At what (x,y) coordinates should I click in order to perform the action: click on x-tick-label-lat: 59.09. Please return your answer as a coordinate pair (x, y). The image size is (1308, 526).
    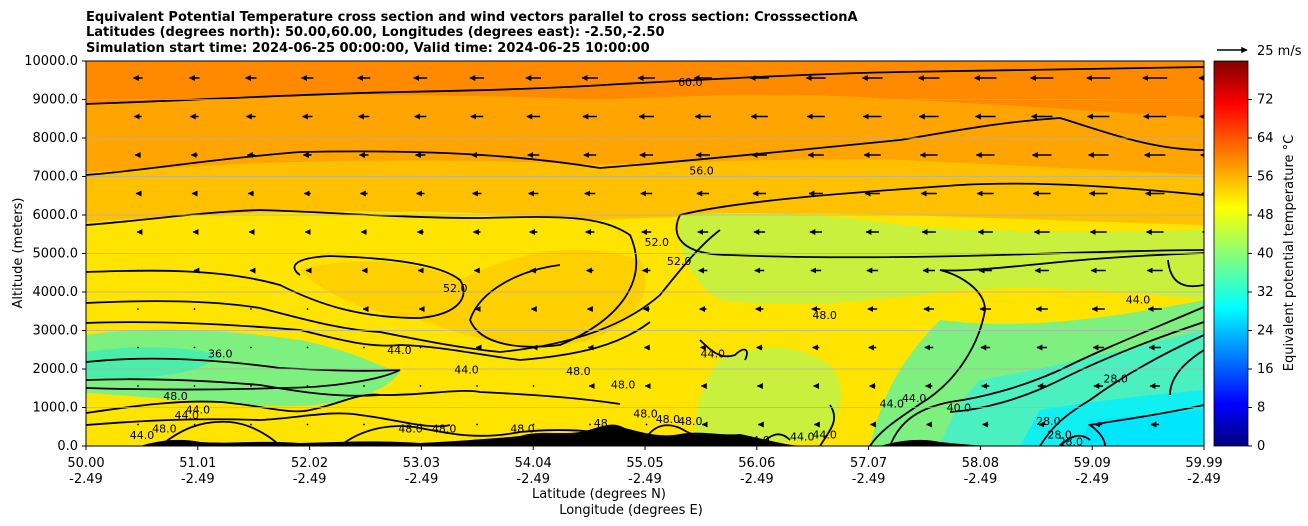
    Looking at the image, I should click on (1092, 463).